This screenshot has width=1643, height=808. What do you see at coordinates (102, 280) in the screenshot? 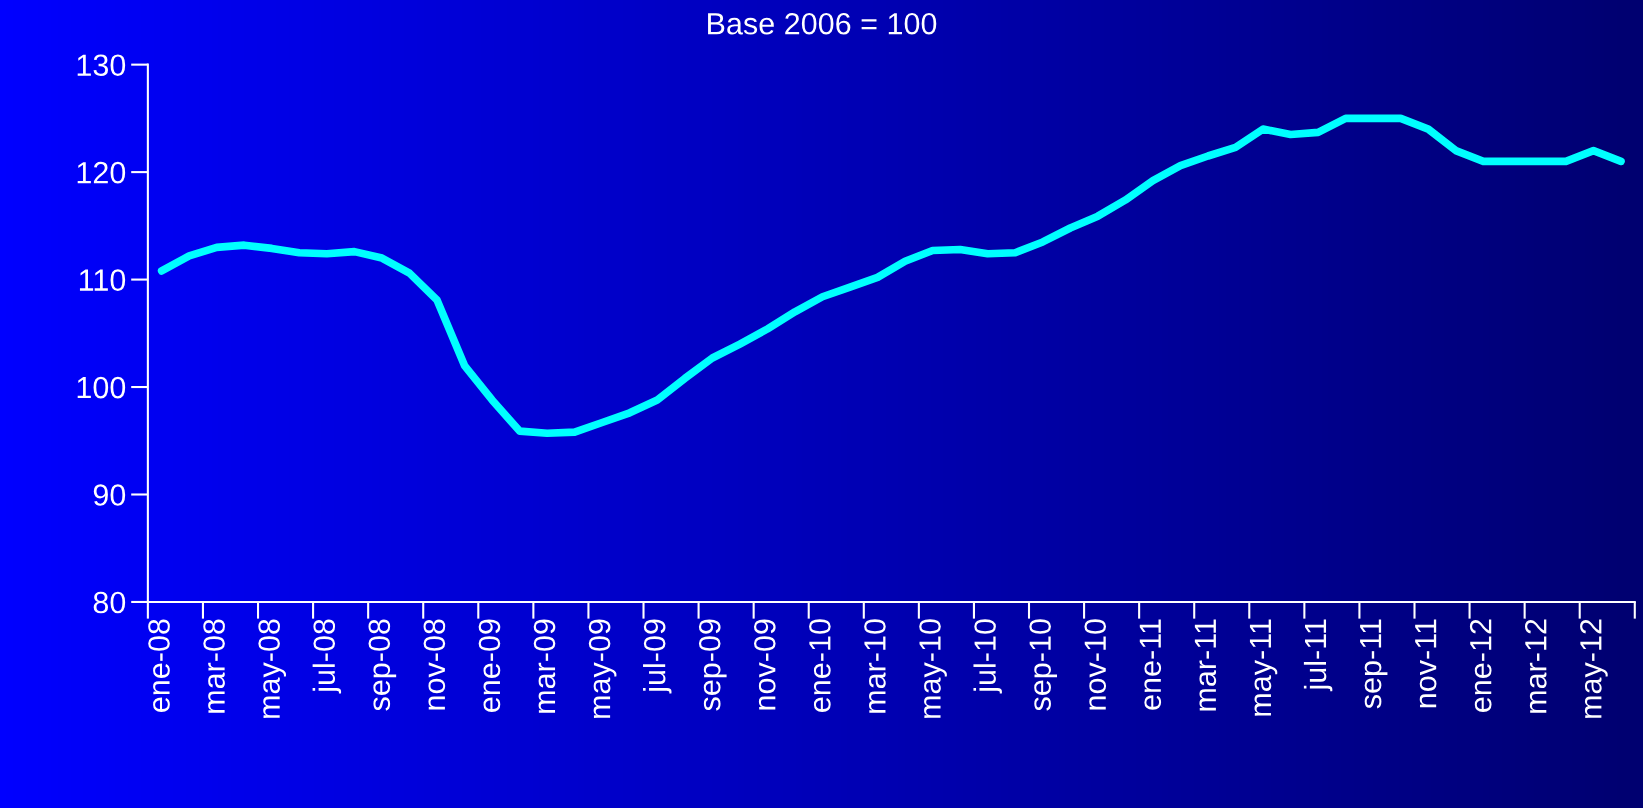
I see `y-tick-label: 110` at bounding box center [102, 280].